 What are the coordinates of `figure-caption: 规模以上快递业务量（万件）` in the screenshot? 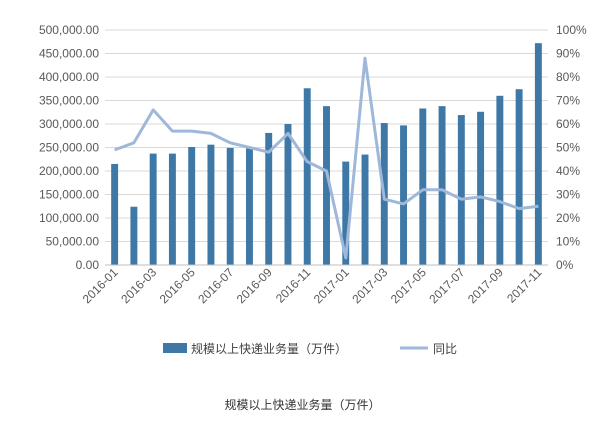 It's located at (302, 405).